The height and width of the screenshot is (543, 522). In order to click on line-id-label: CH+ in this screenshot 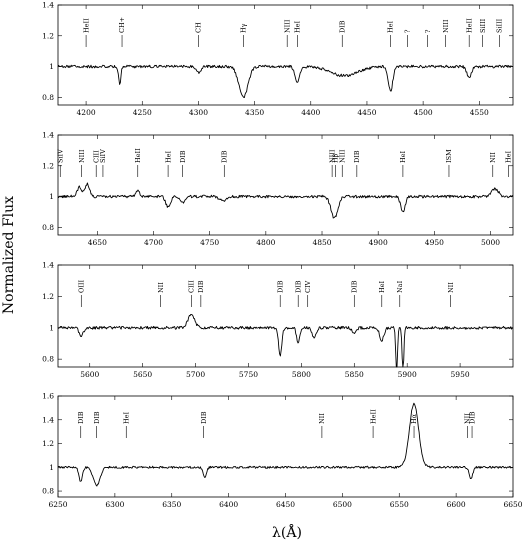, I will do `click(122, 25)`.